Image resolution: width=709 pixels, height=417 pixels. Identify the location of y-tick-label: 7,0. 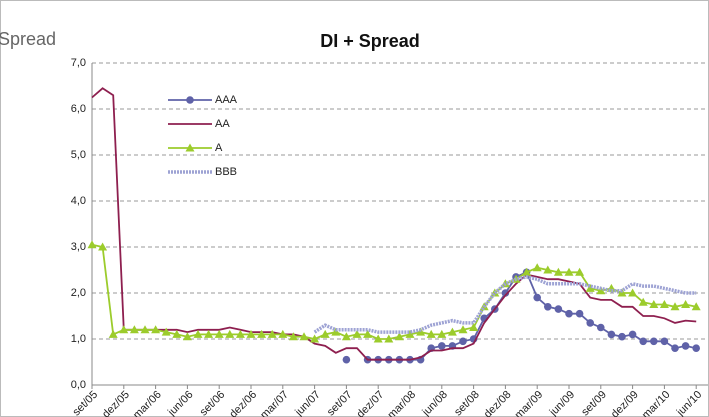
(78, 63).